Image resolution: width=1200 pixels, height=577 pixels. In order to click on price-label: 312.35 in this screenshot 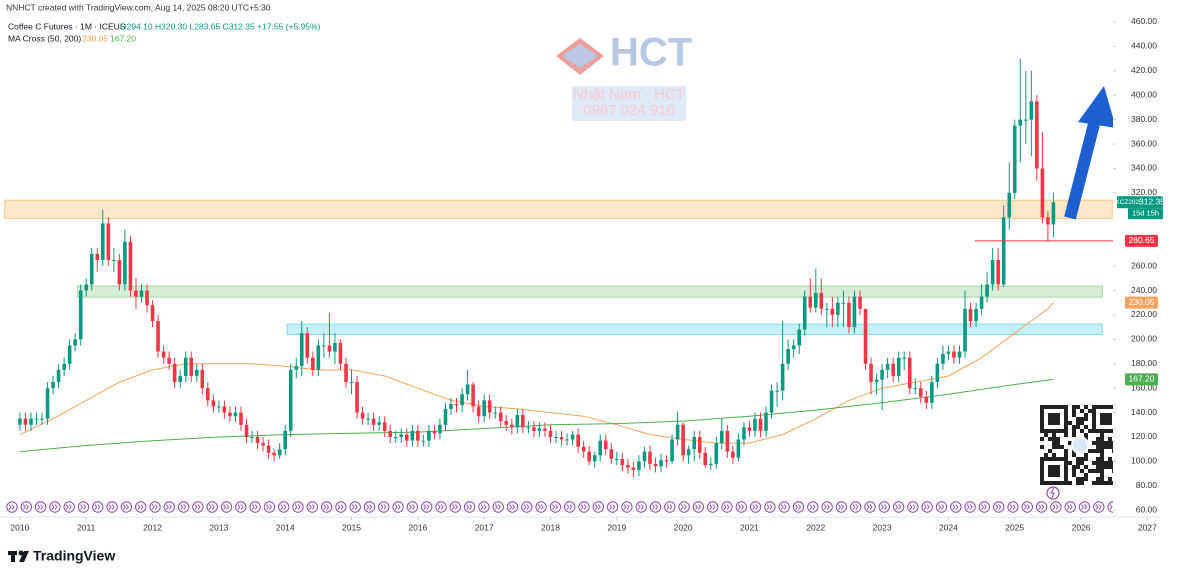, I will do `click(1152, 201)`.